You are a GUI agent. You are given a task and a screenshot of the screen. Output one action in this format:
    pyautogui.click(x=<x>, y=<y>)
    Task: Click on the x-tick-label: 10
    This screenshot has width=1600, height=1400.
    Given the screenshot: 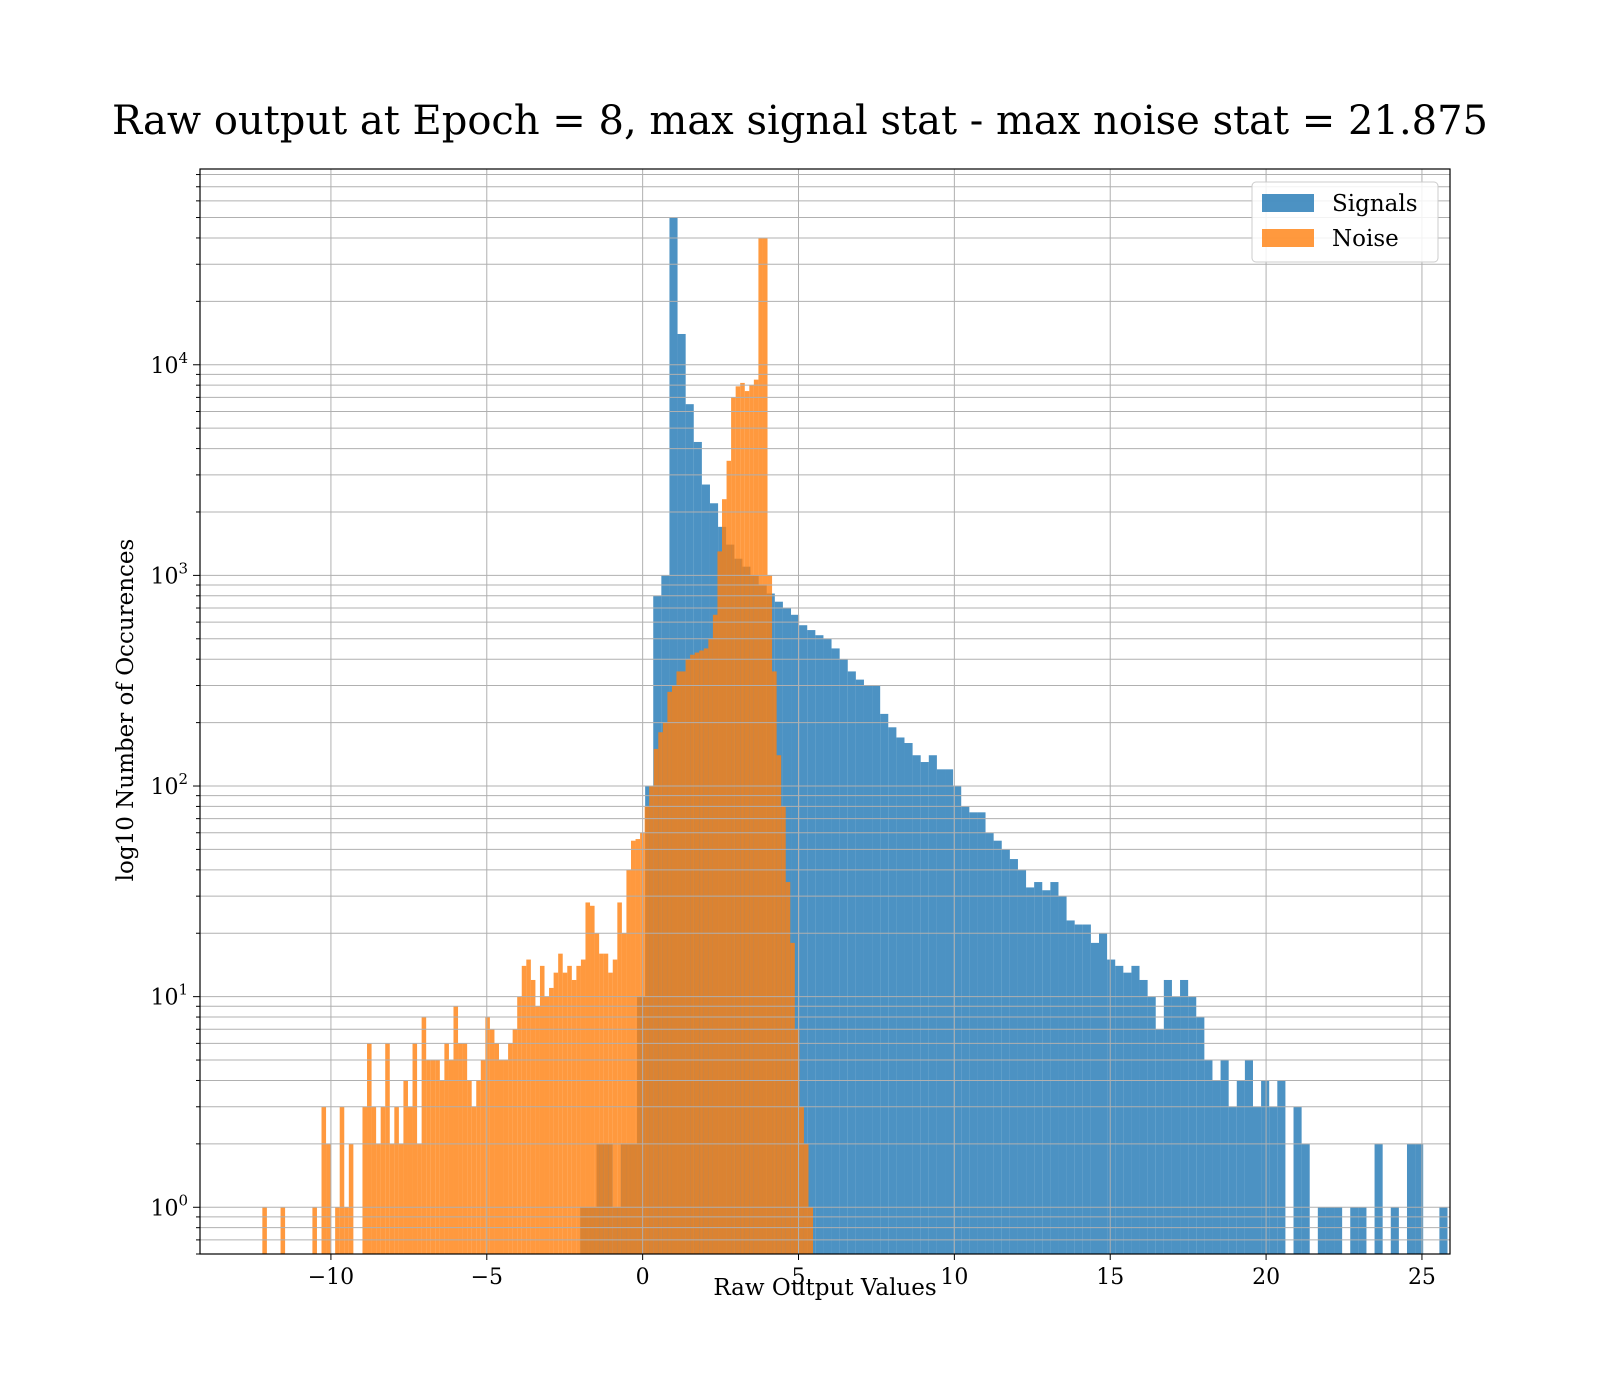 What is the action you would take?
    pyautogui.click(x=954, y=1277)
    